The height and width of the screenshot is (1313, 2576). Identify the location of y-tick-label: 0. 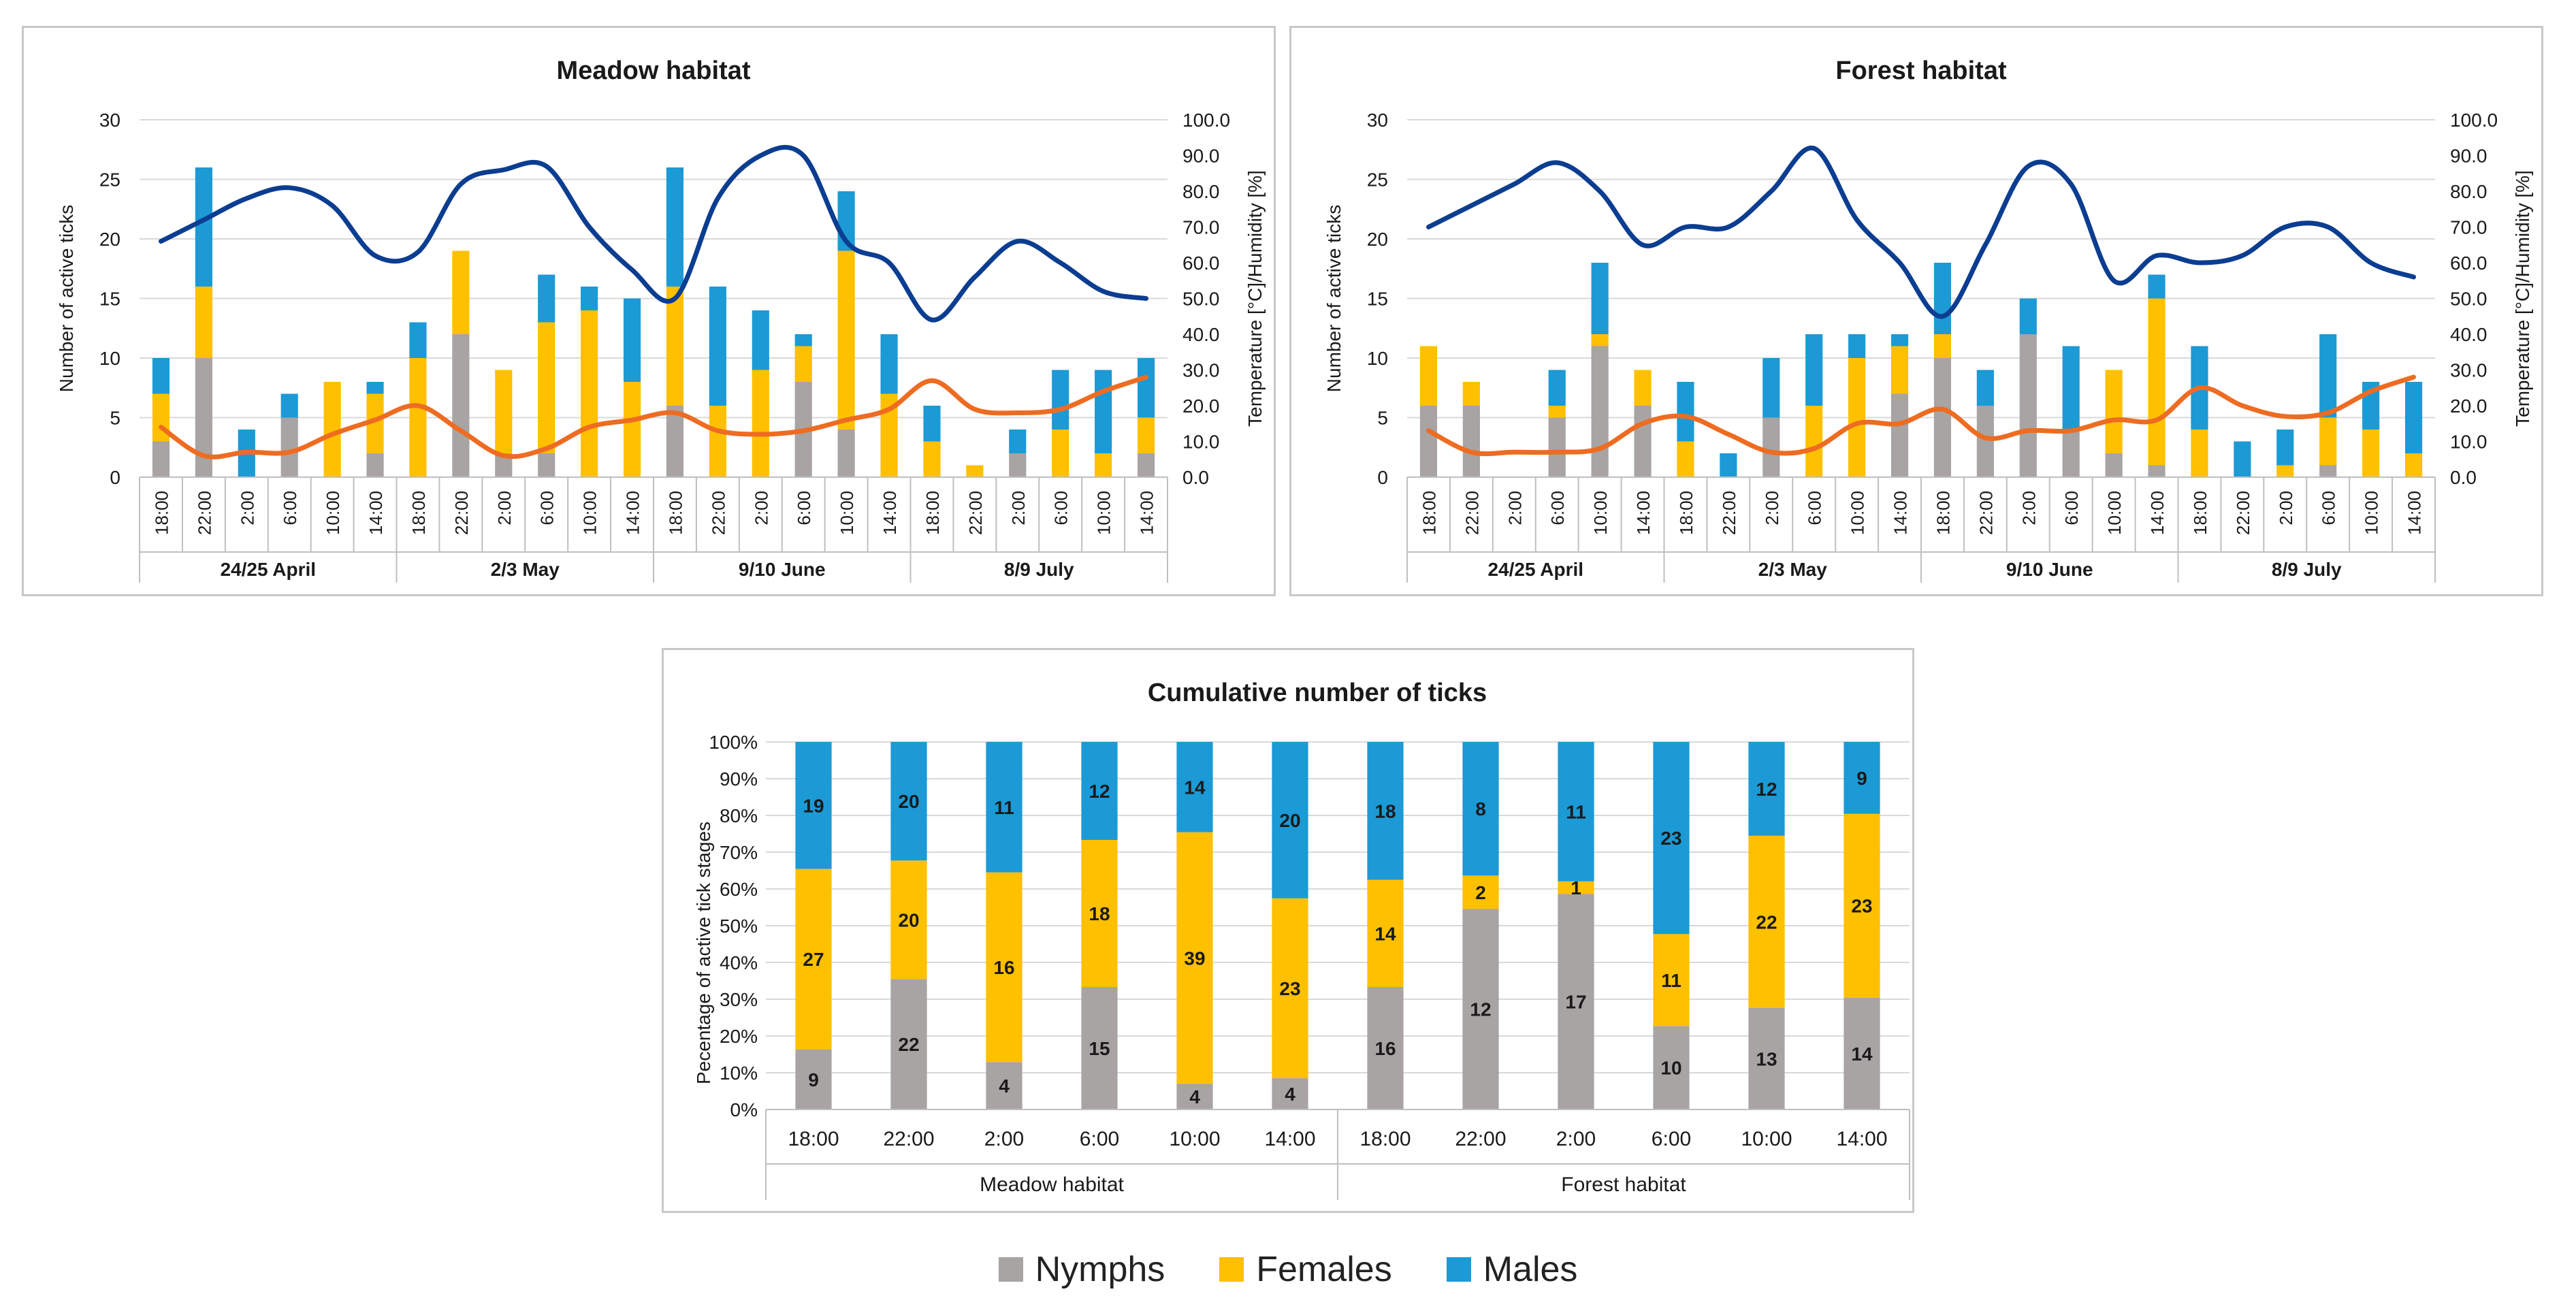
(115, 478).